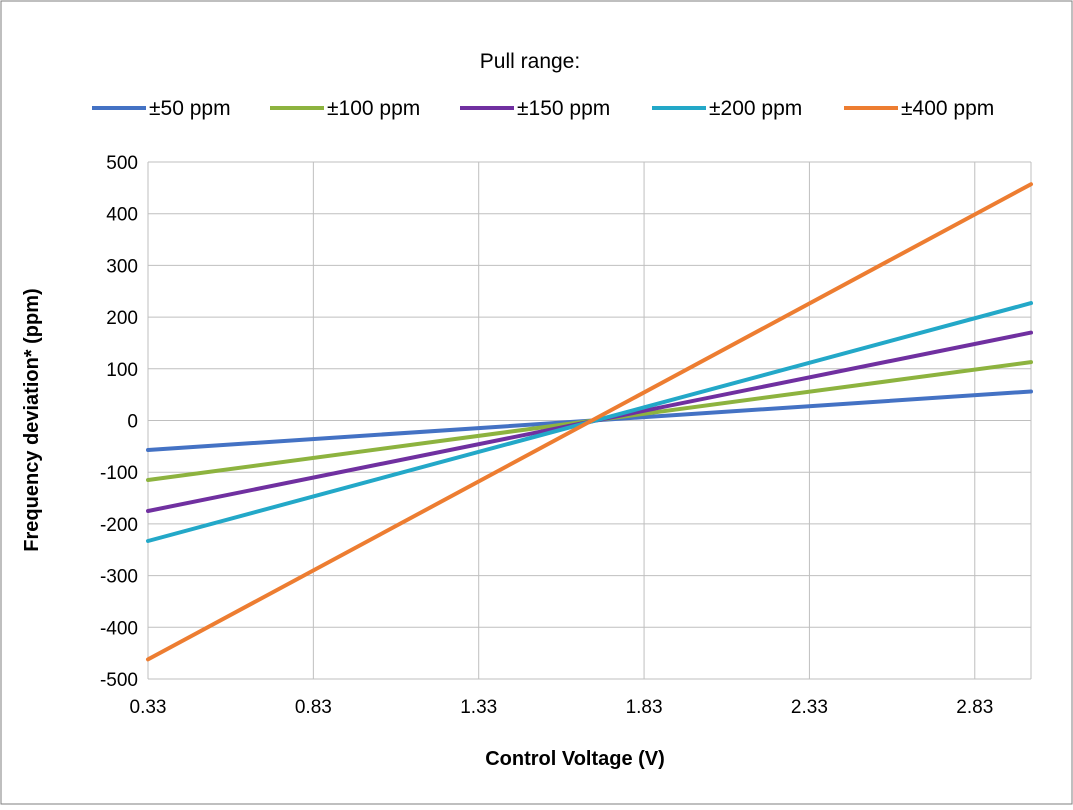 Image resolution: width=1073 pixels, height=810 pixels. What do you see at coordinates (119, 577) in the screenshot?
I see `y-tick-label: -300` at bounding box center [119, 577].